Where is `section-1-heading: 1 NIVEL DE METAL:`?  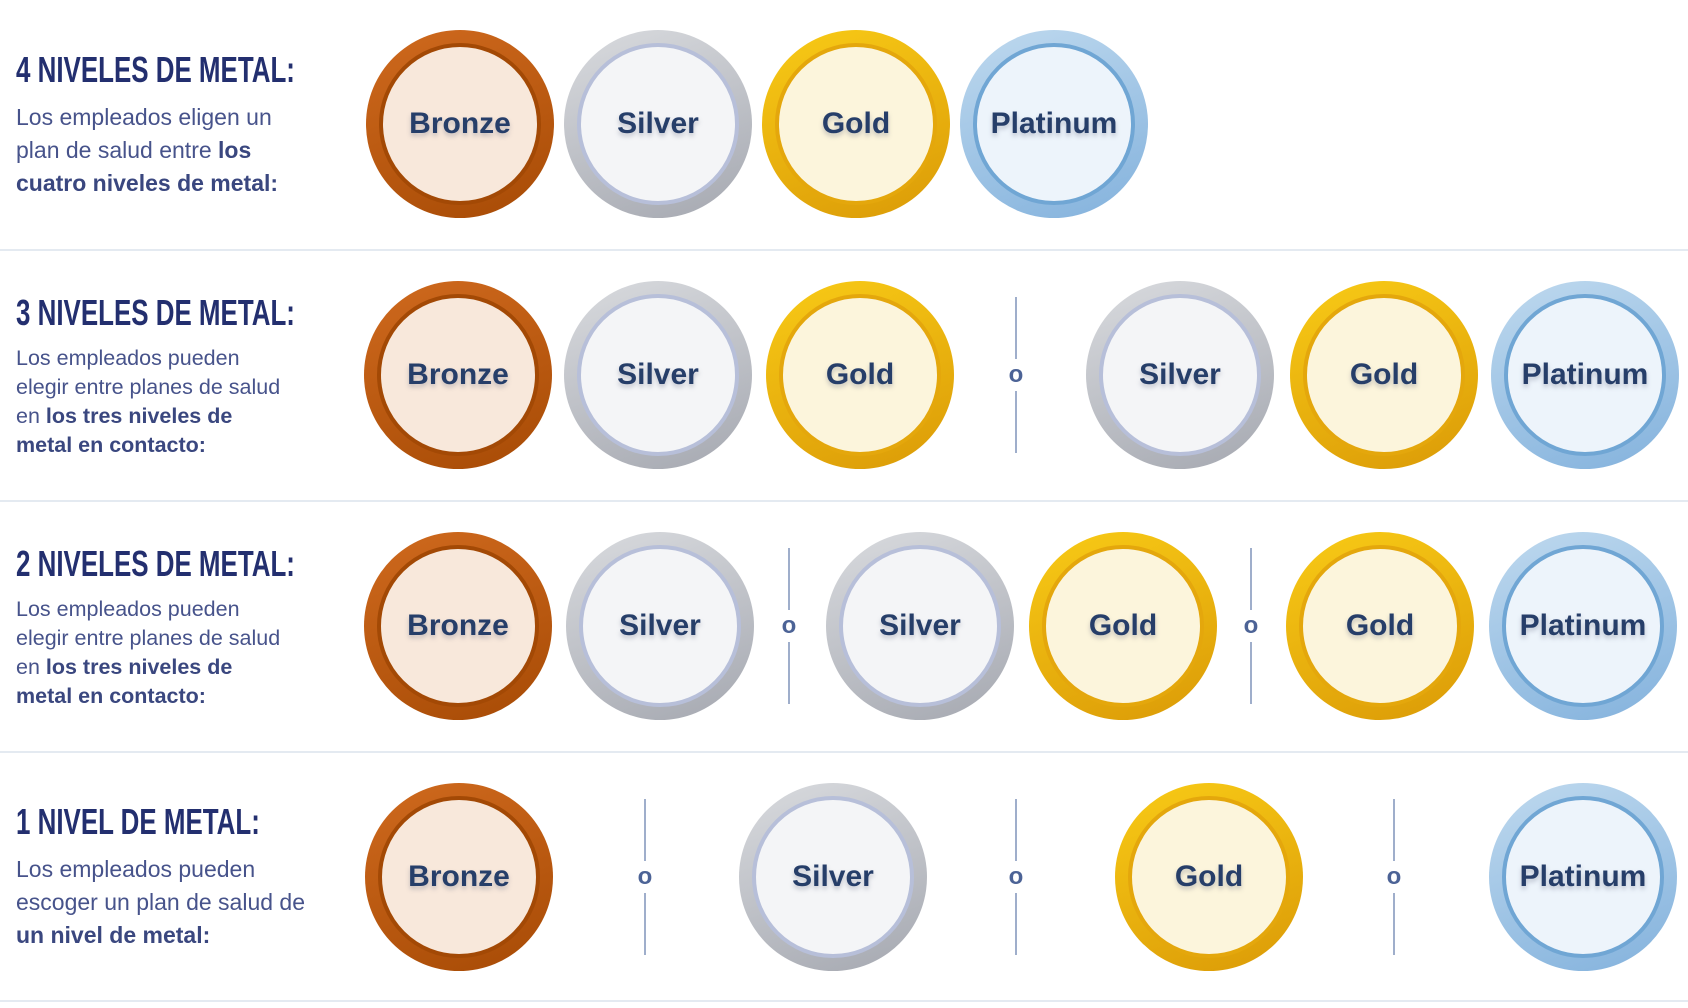
section-1-heading: 1 NIVEL DE METAL: is located at coordinates (138, 821).